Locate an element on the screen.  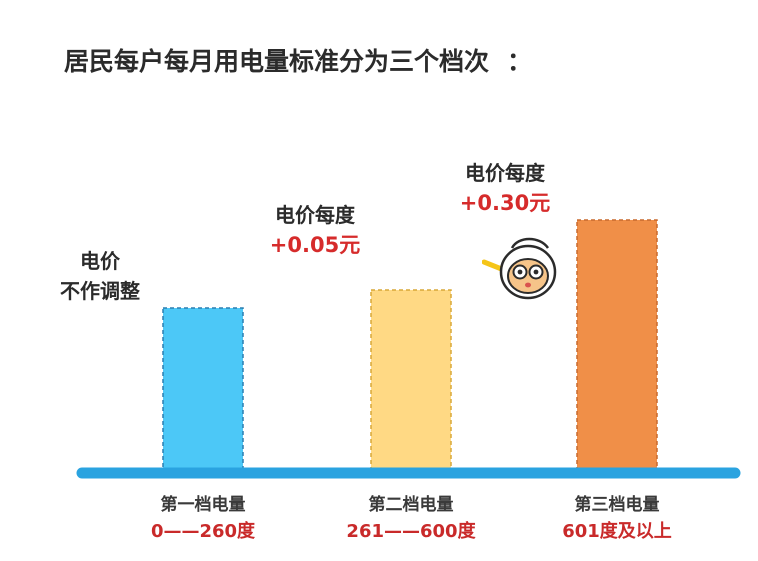
tier1-annotation: 电价 不作调整 is located at coordinates (100, 276).